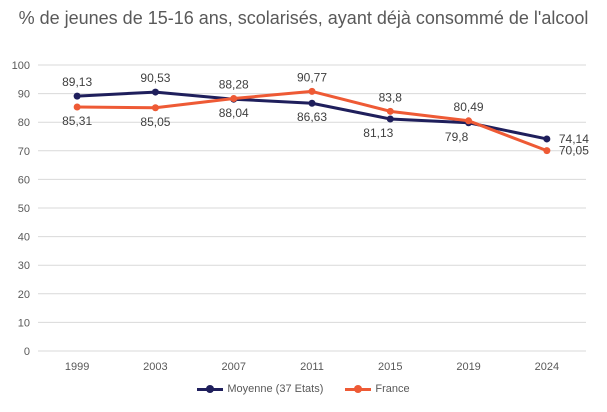  I want to click on data-label: 86,63, so click(312, 117).